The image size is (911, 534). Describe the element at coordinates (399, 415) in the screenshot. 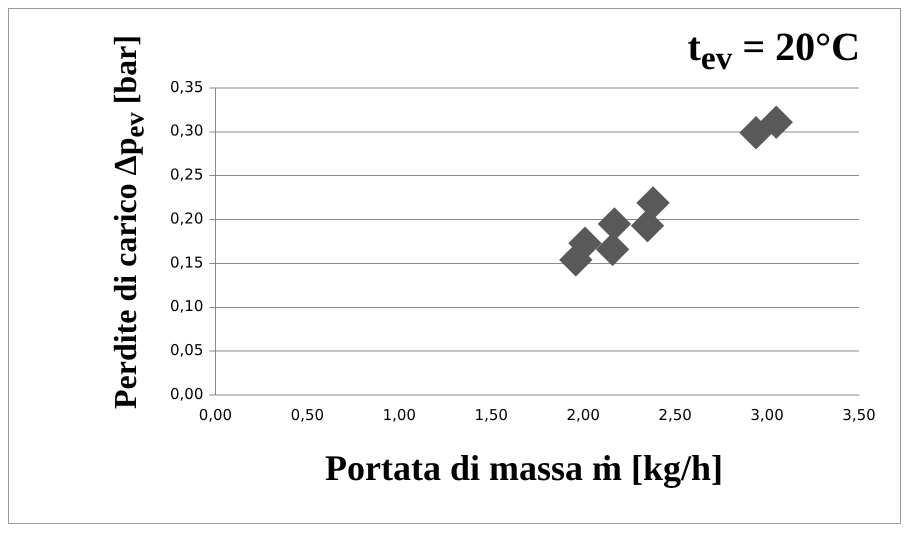

I see `x-tick-label: 1,00` at that location.